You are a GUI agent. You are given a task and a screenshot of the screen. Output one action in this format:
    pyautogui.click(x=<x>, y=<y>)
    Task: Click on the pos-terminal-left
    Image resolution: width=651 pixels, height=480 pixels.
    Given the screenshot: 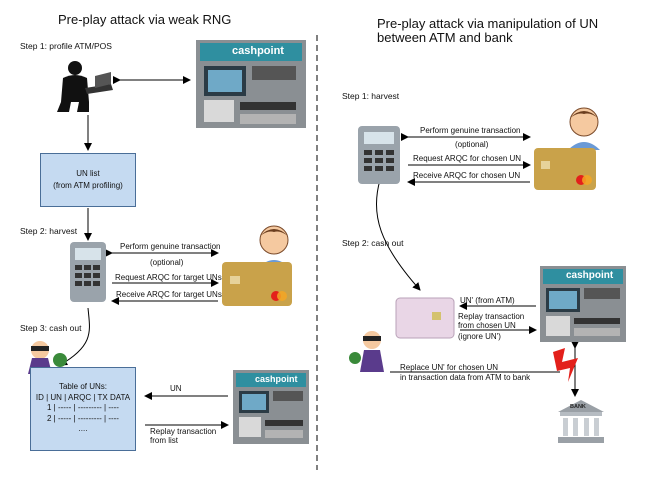 What is the action you would take?
    pyautogui.click(x=88, y=272)
    